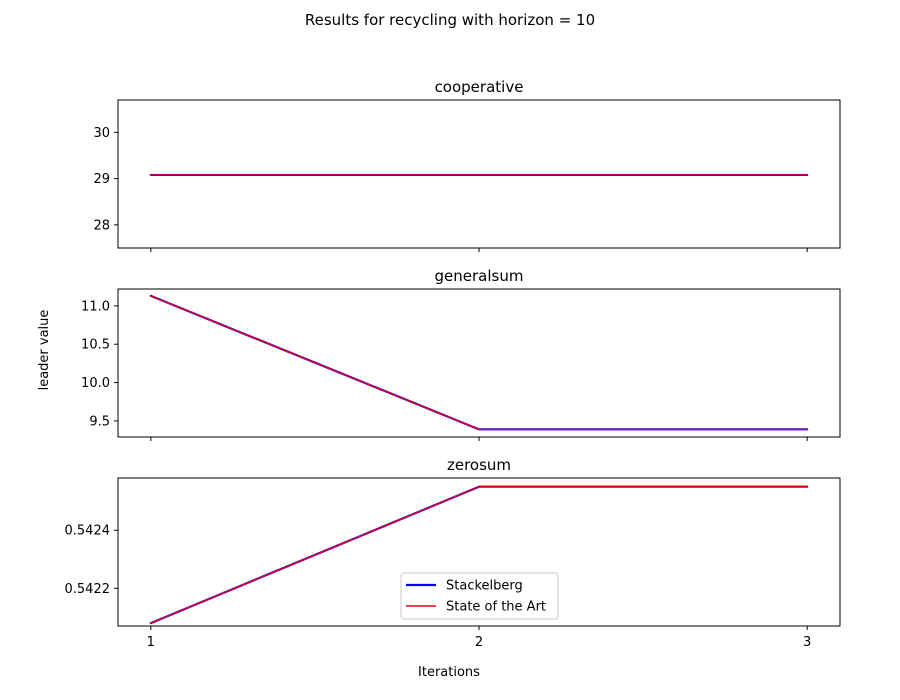 The width and height of the screenshot is (900, 700). What do you see at coordinates (101, 133) in the screenshot?
I see `y-tick-label: 30` at bounding box center [101, 133].